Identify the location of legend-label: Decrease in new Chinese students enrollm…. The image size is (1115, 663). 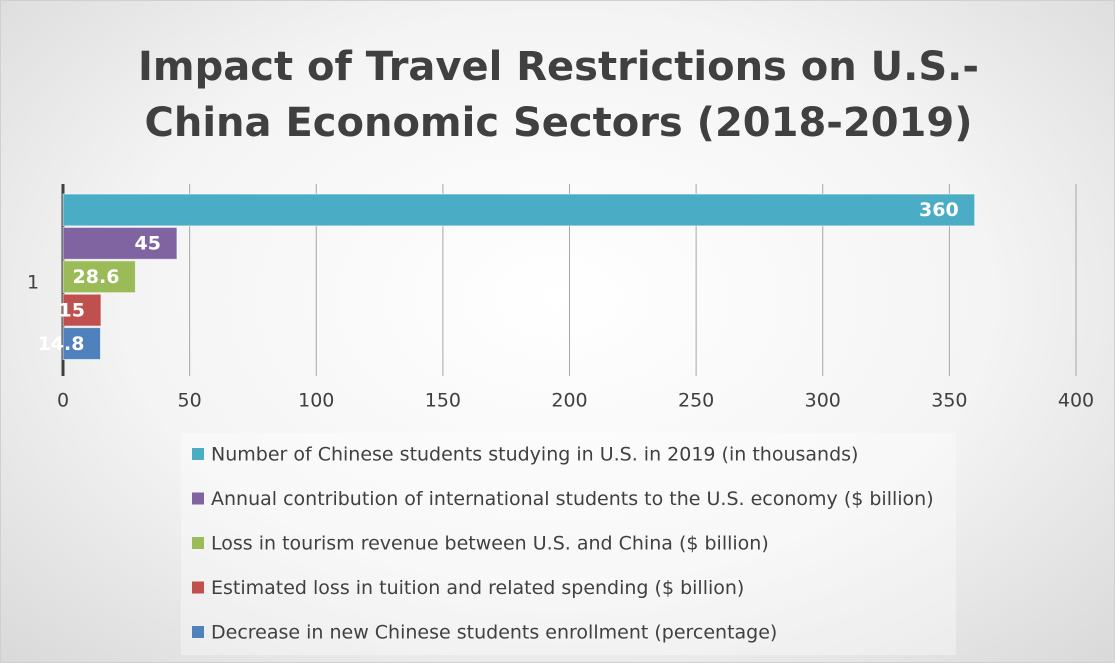
(494, 633).